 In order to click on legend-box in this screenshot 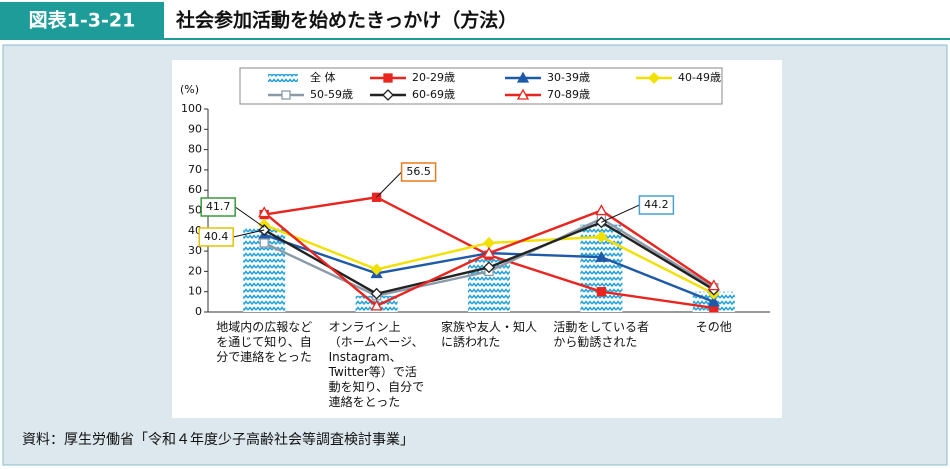, I will do `click(481, 86)`.